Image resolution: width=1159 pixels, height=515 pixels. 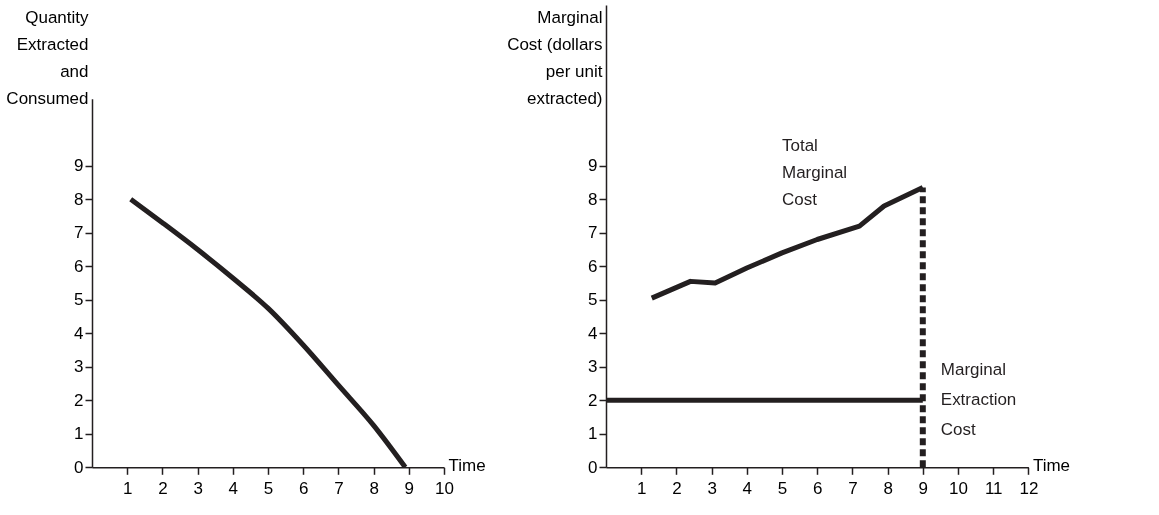 What do you see at coordinates (978, 400) in the screenshot?
I see `series-label: Marginal Extraction Cost` at bounding box center [978, 400].